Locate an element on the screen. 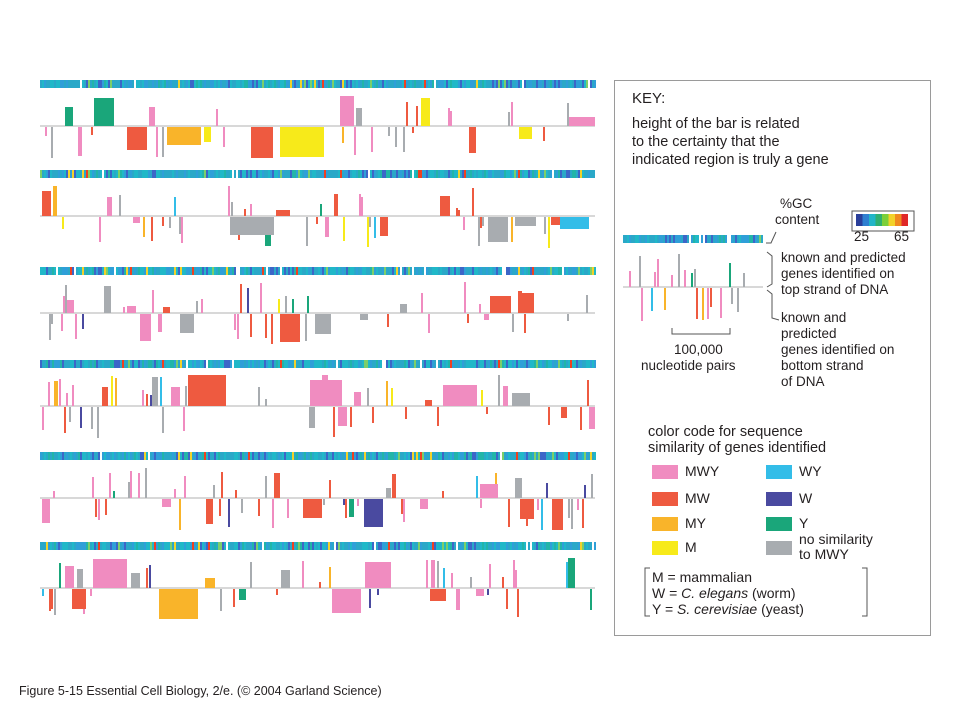 The image size is (960, 720). gc-scale-swatch is located at coordinates (878, 220).